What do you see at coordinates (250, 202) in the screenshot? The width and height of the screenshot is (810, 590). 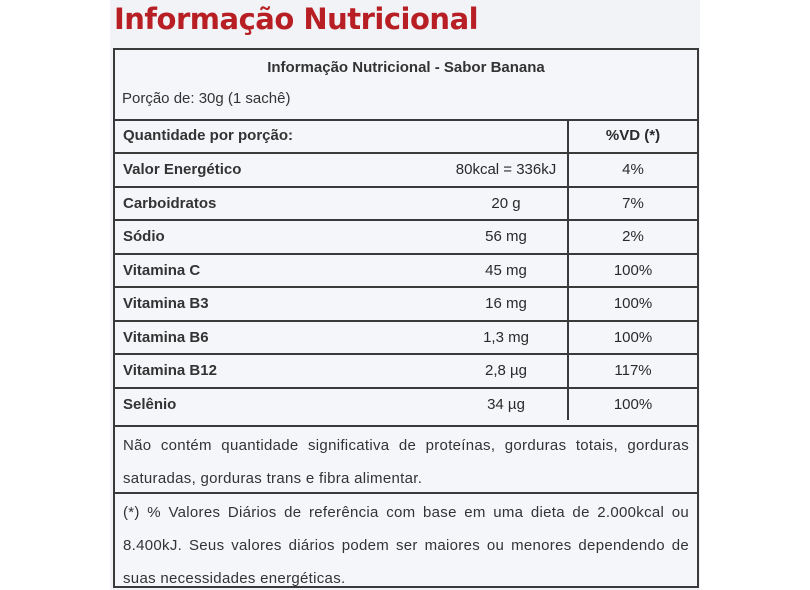 I see `nutrient-name: Carboidratos` at bounding box center [250, 202].